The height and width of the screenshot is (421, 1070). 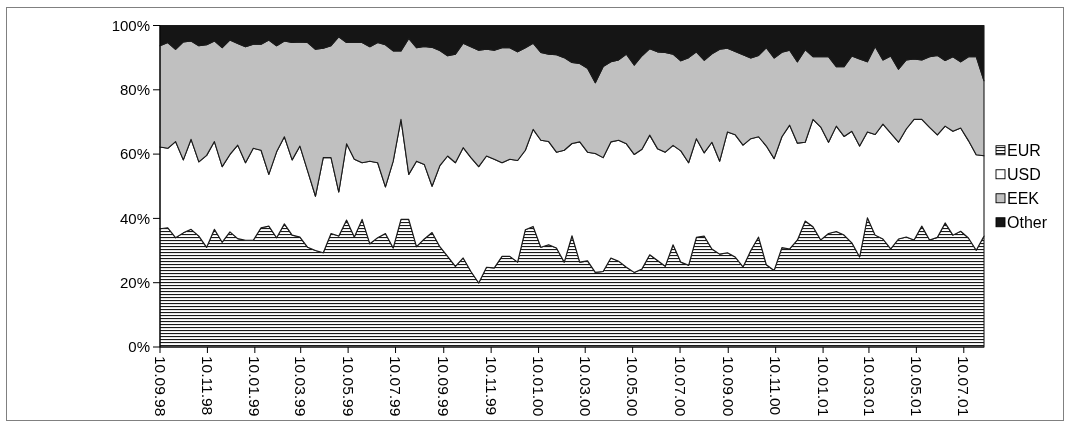 What do you see at coordinates (130, 25) in the screenshot?
I see `y-tick-label: 100%` at bounding box center [130, 25].